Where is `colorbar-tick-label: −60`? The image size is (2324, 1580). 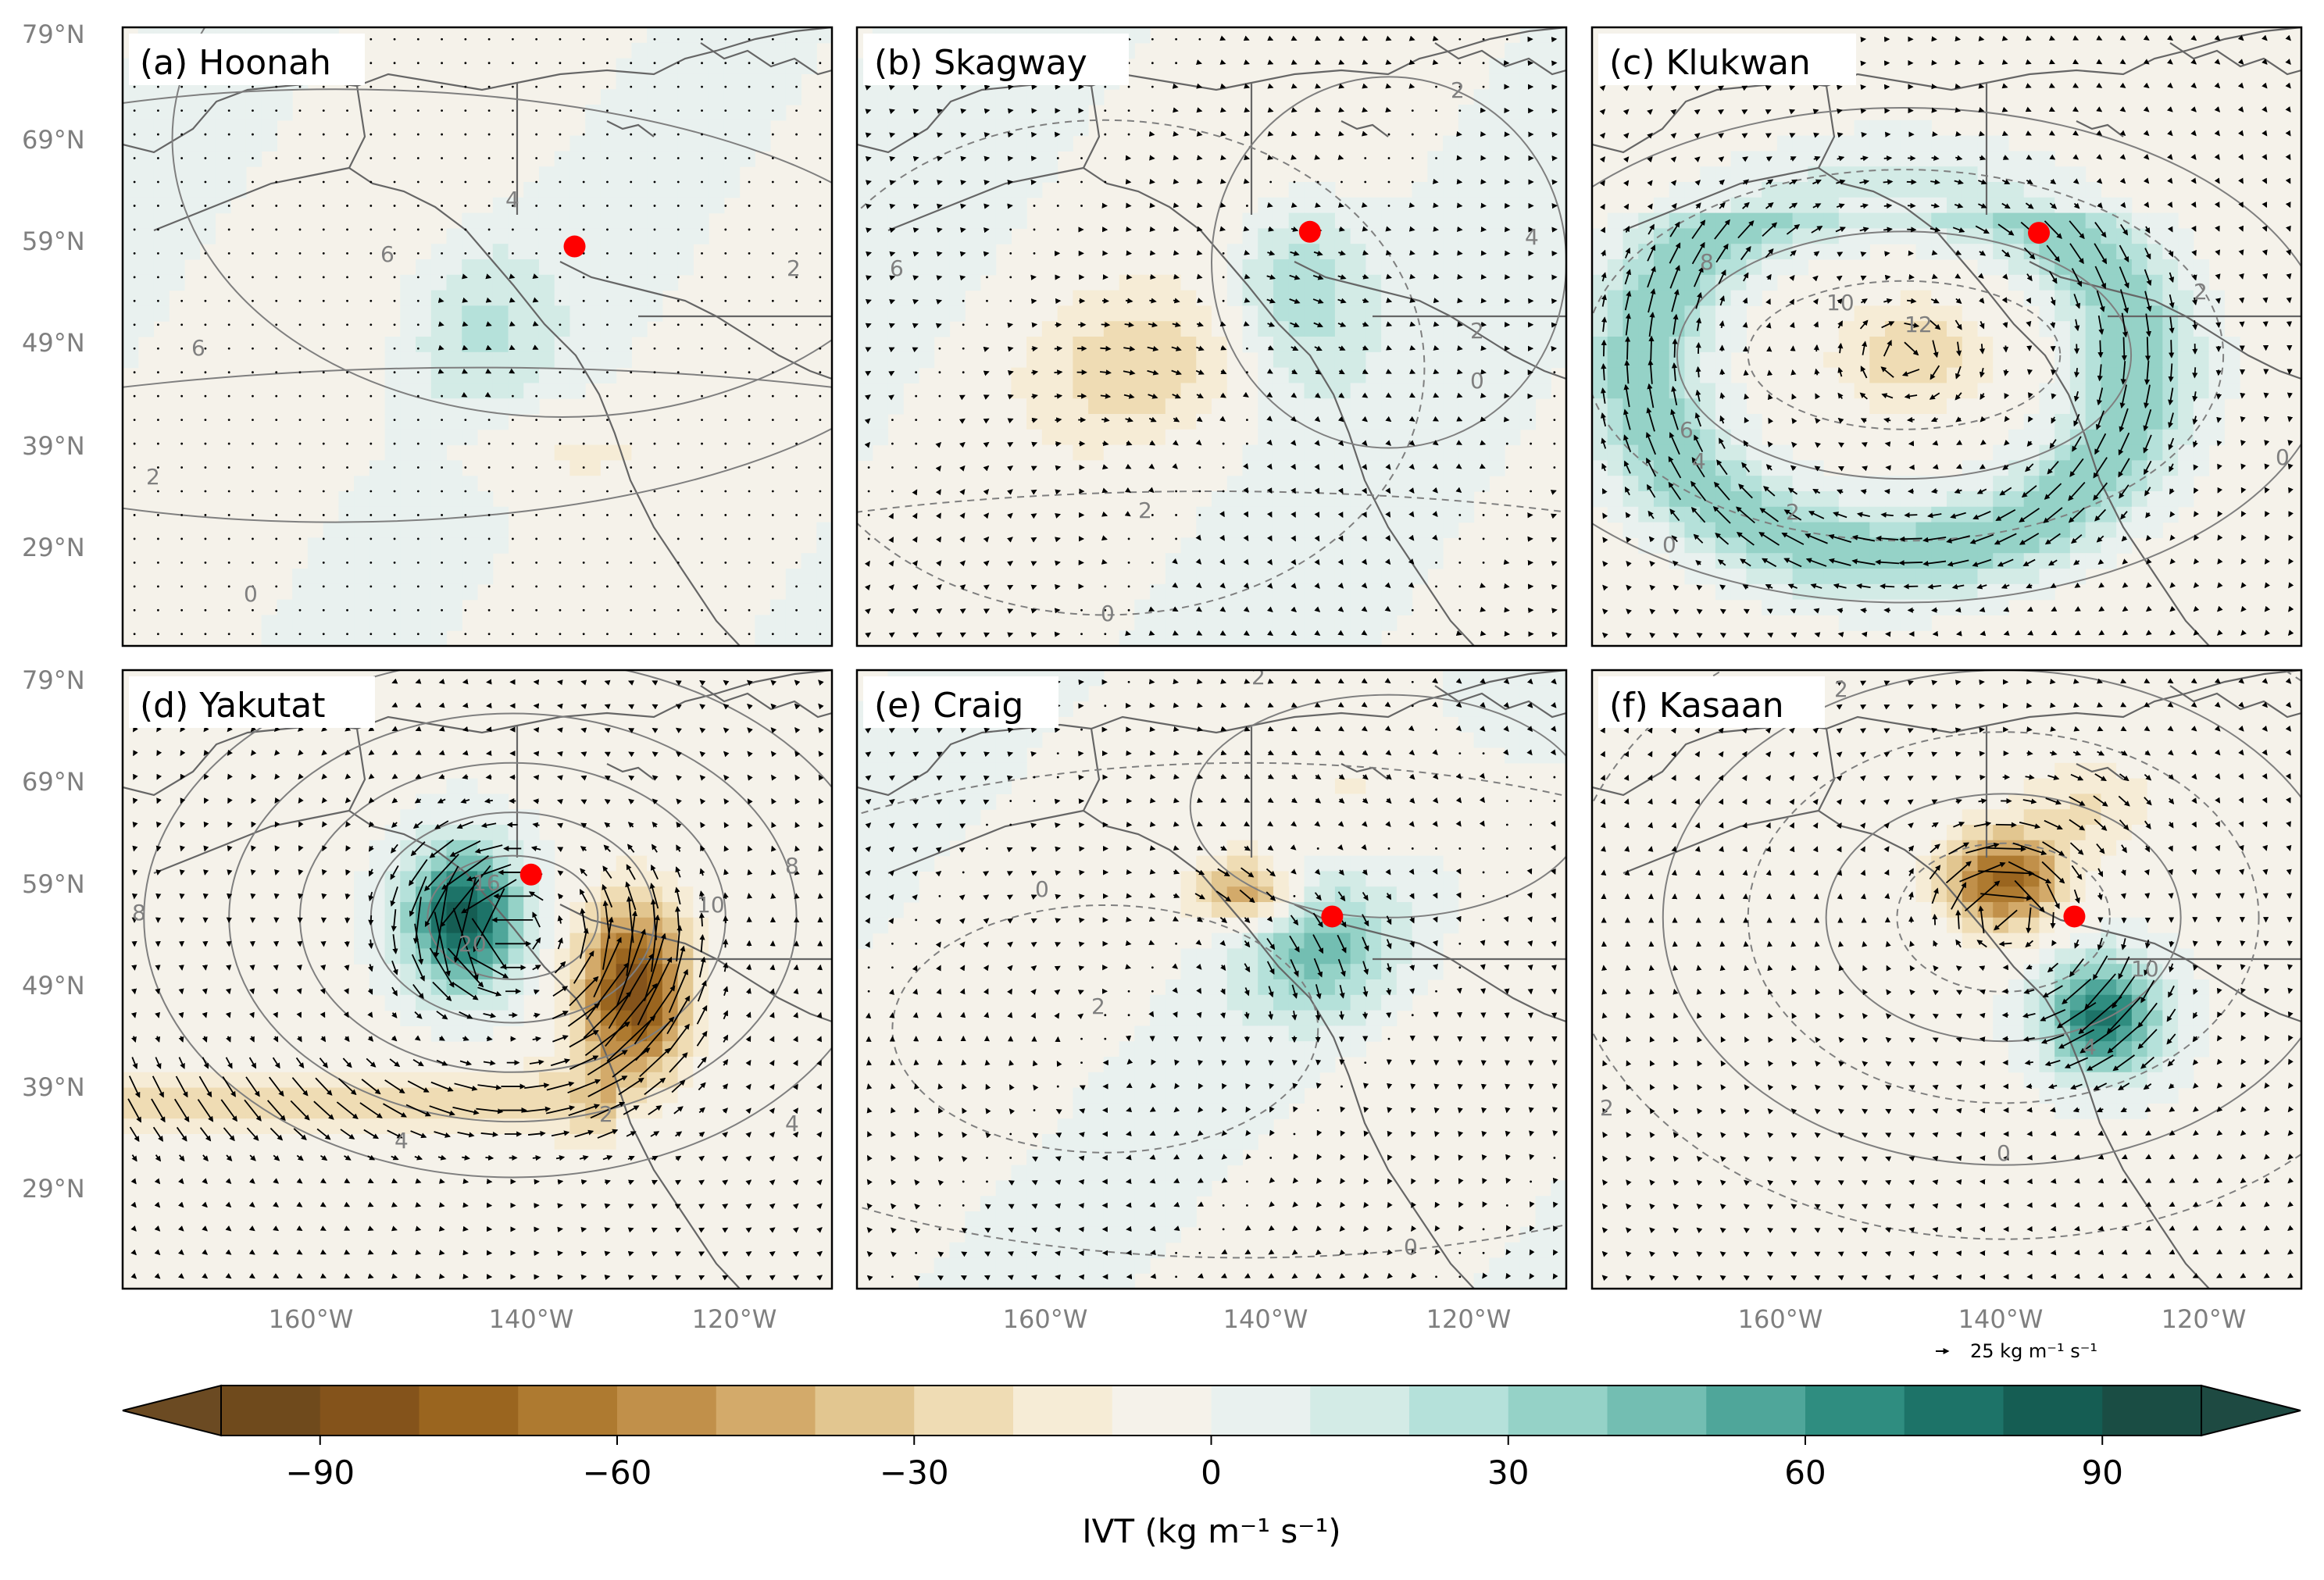
colorbar-tick-label: −60 is located at coordinates (617, 1472).